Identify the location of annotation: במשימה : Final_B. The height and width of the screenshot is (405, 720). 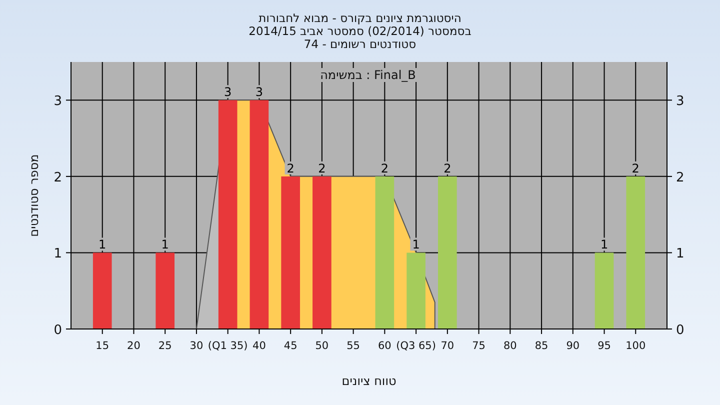
(368, 75).